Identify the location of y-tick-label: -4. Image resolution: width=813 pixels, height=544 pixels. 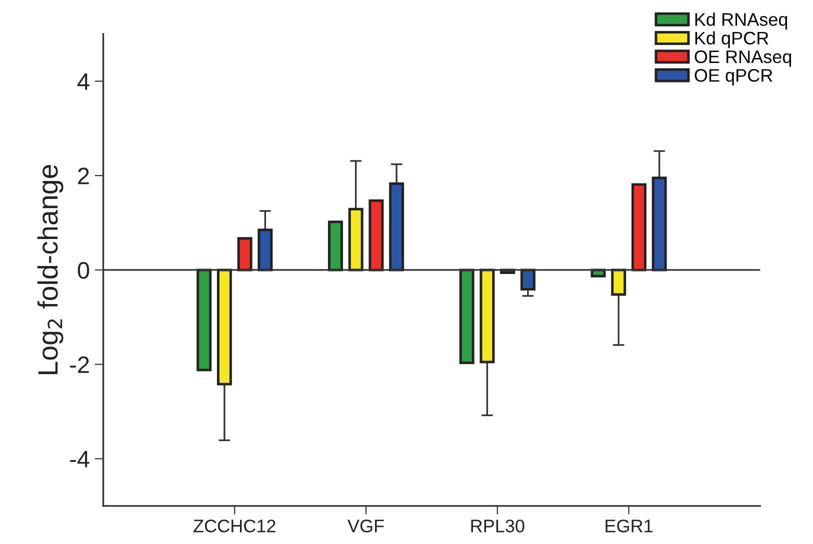
(80, 459).